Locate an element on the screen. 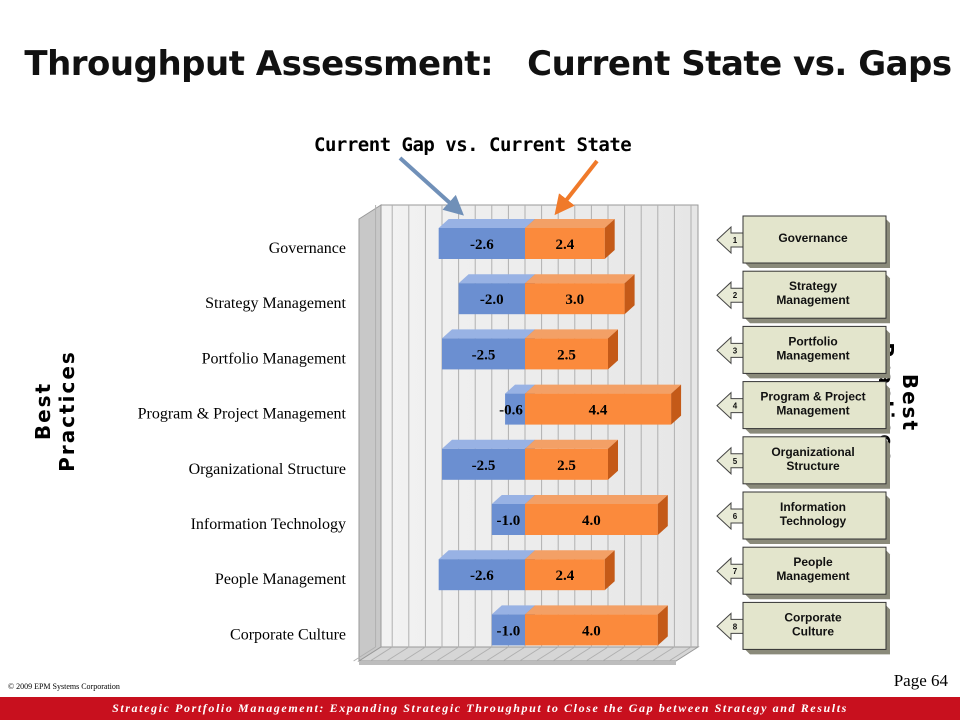 This screenshot has height=720, width=960. best-practice-label: Program & Project is located at coordinates (812, 397).